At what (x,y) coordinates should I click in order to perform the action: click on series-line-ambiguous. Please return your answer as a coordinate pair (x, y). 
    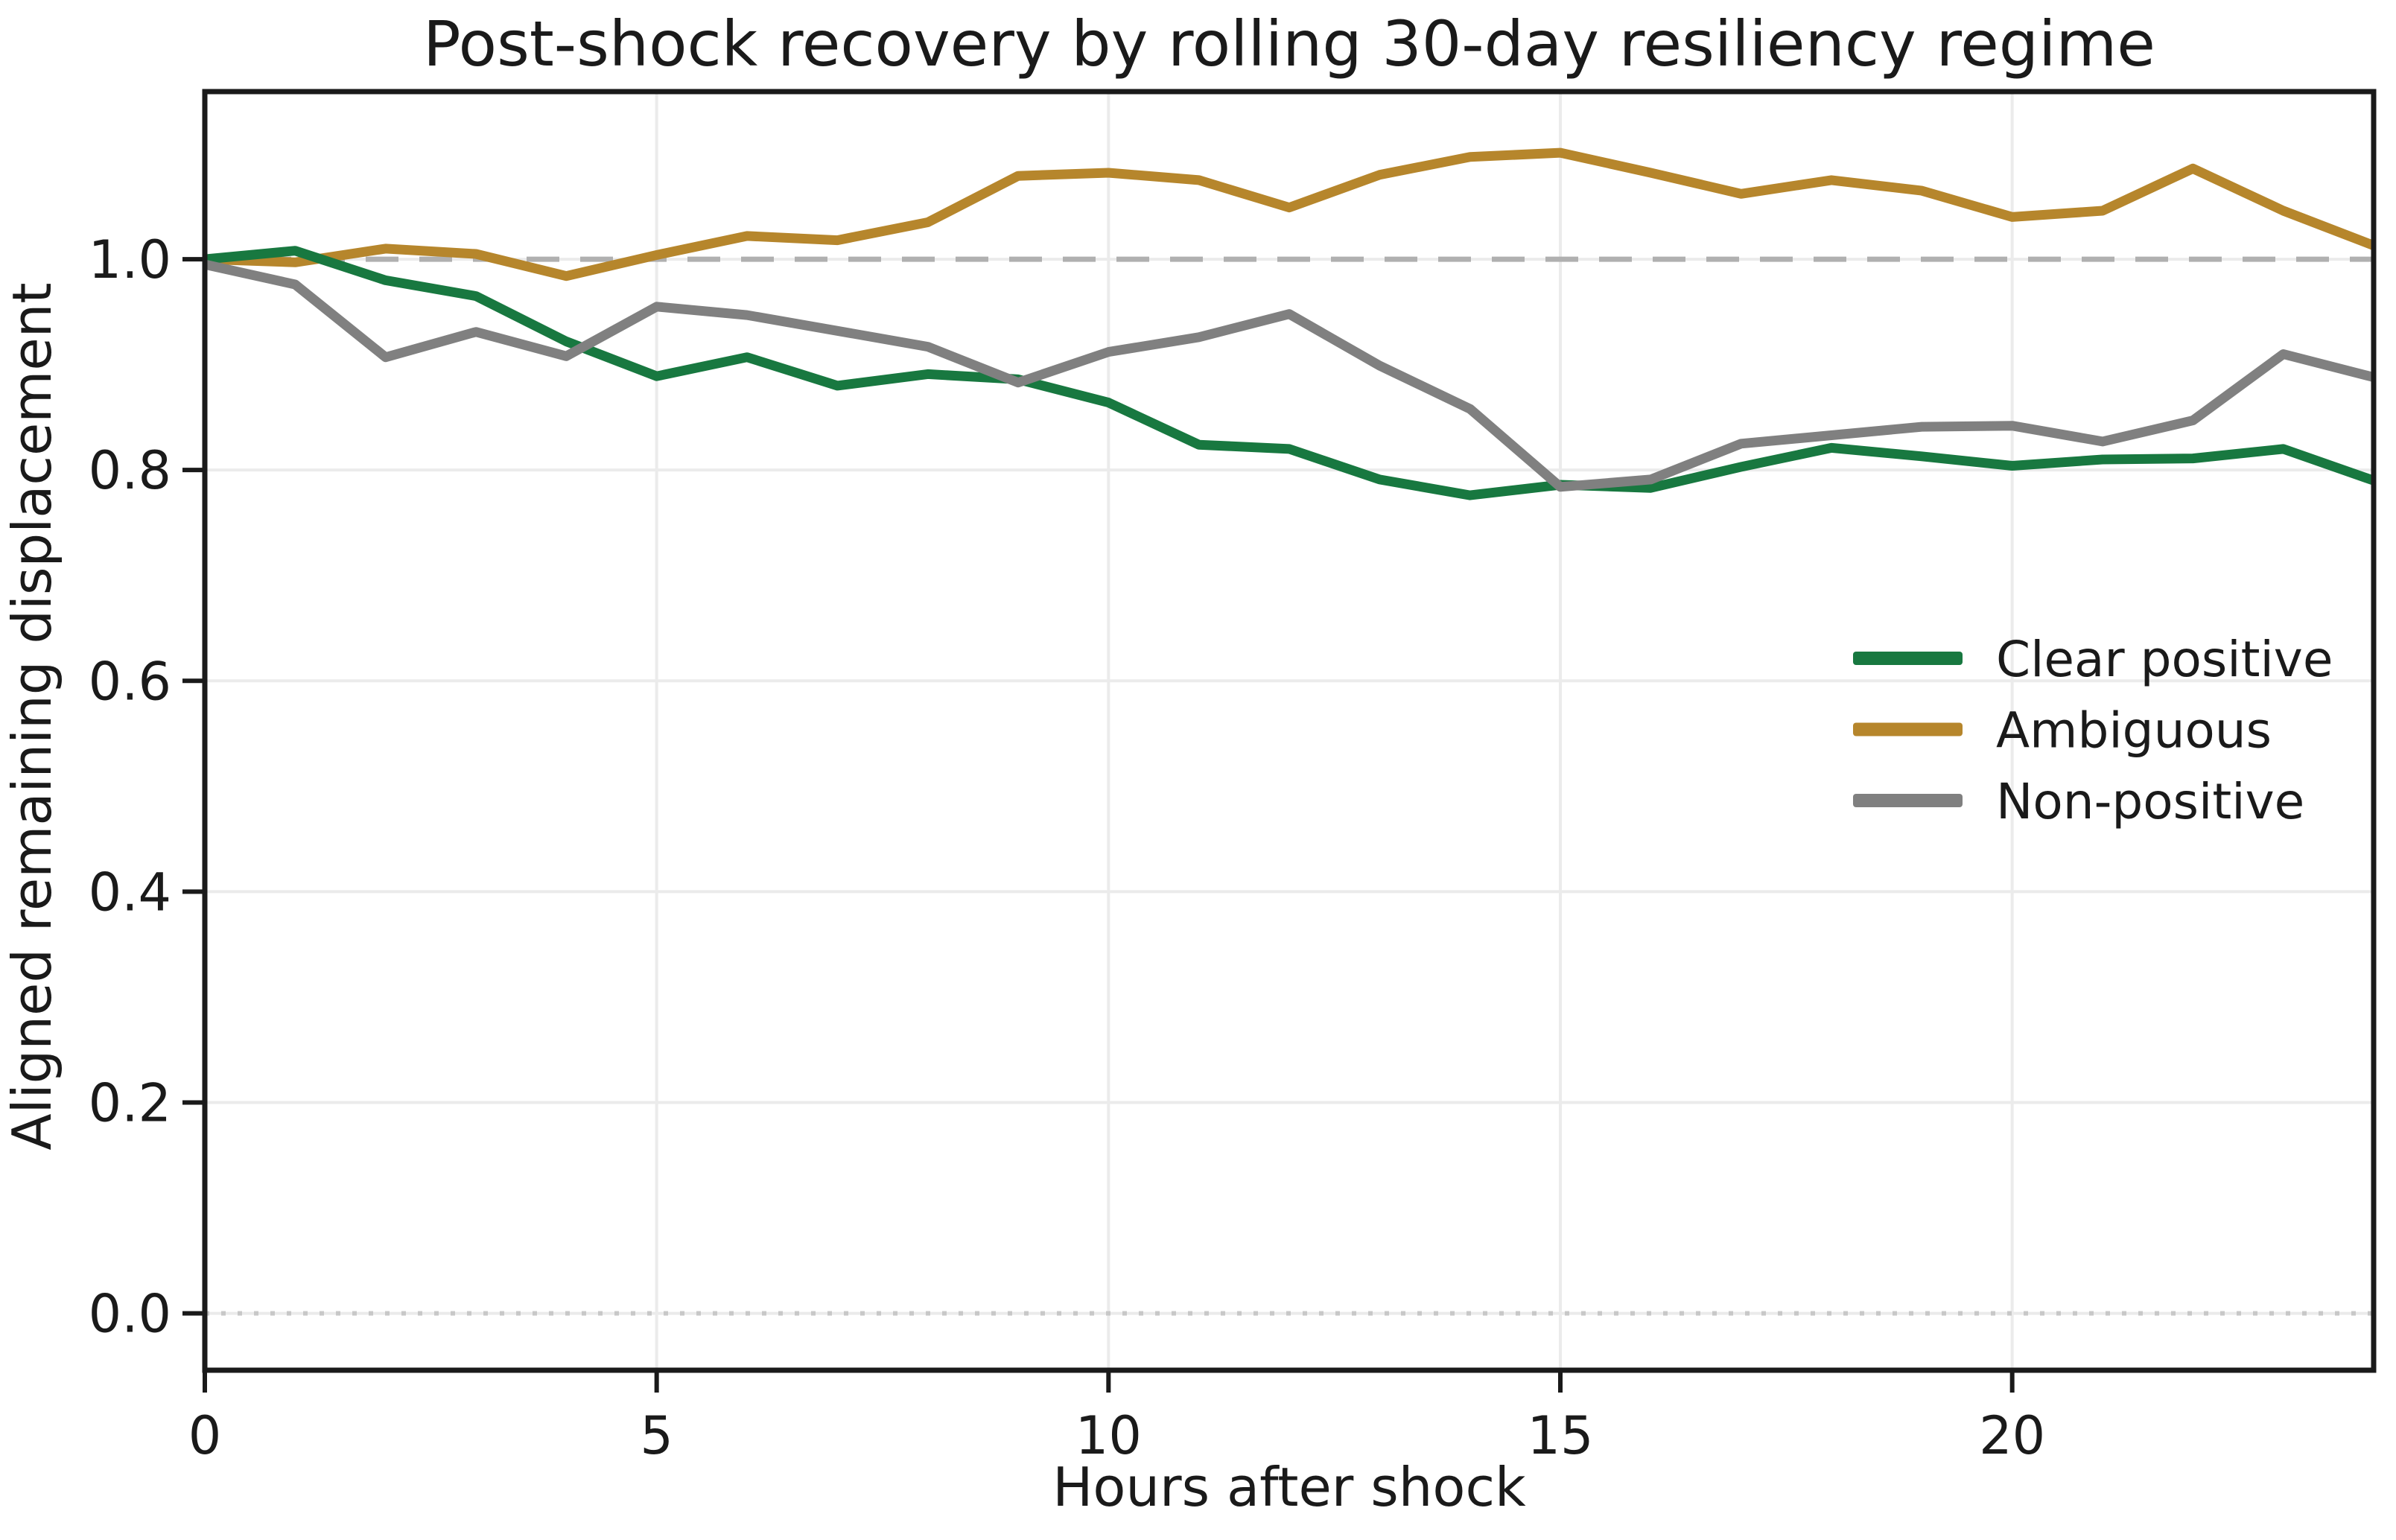
    Looking at the image, I should click on (1290, 214).